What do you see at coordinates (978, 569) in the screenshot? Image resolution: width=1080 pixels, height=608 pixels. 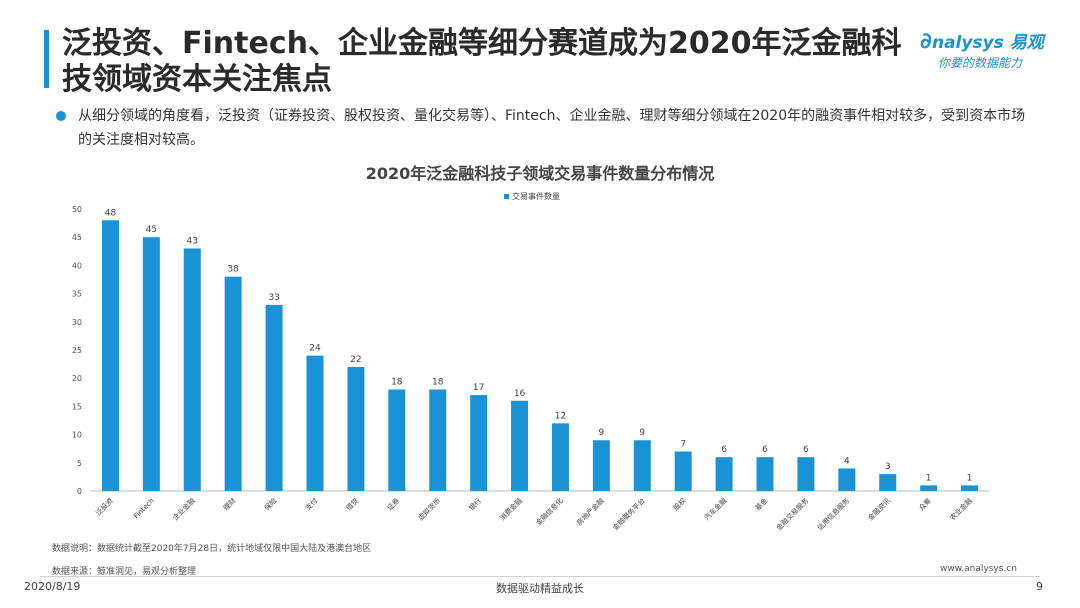 I see `website-url: www.analysys.cn` at bounding box center [978, 569].